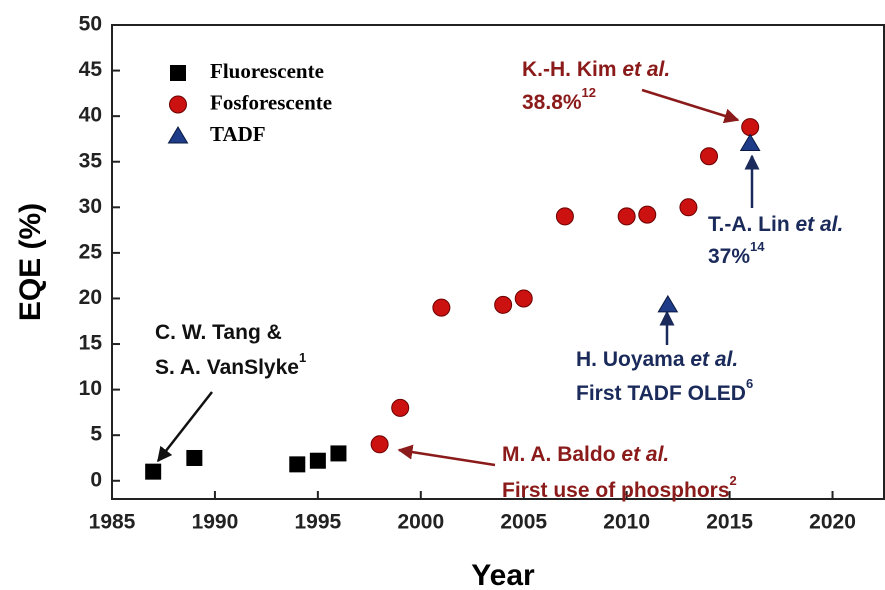  Describe the element at coordinates (733, 480) in the screenshot. I see `annotation-text: 2` at that location.